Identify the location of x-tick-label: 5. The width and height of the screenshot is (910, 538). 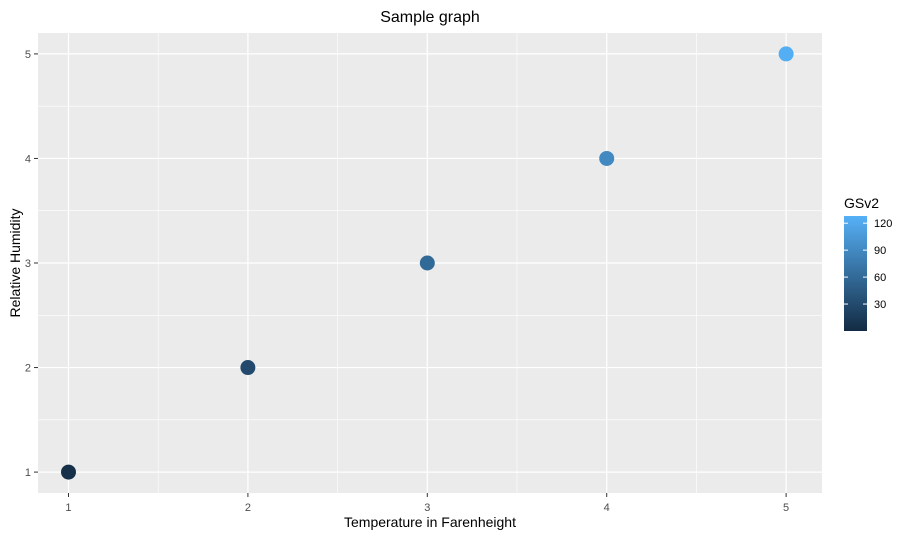
(786, 508).